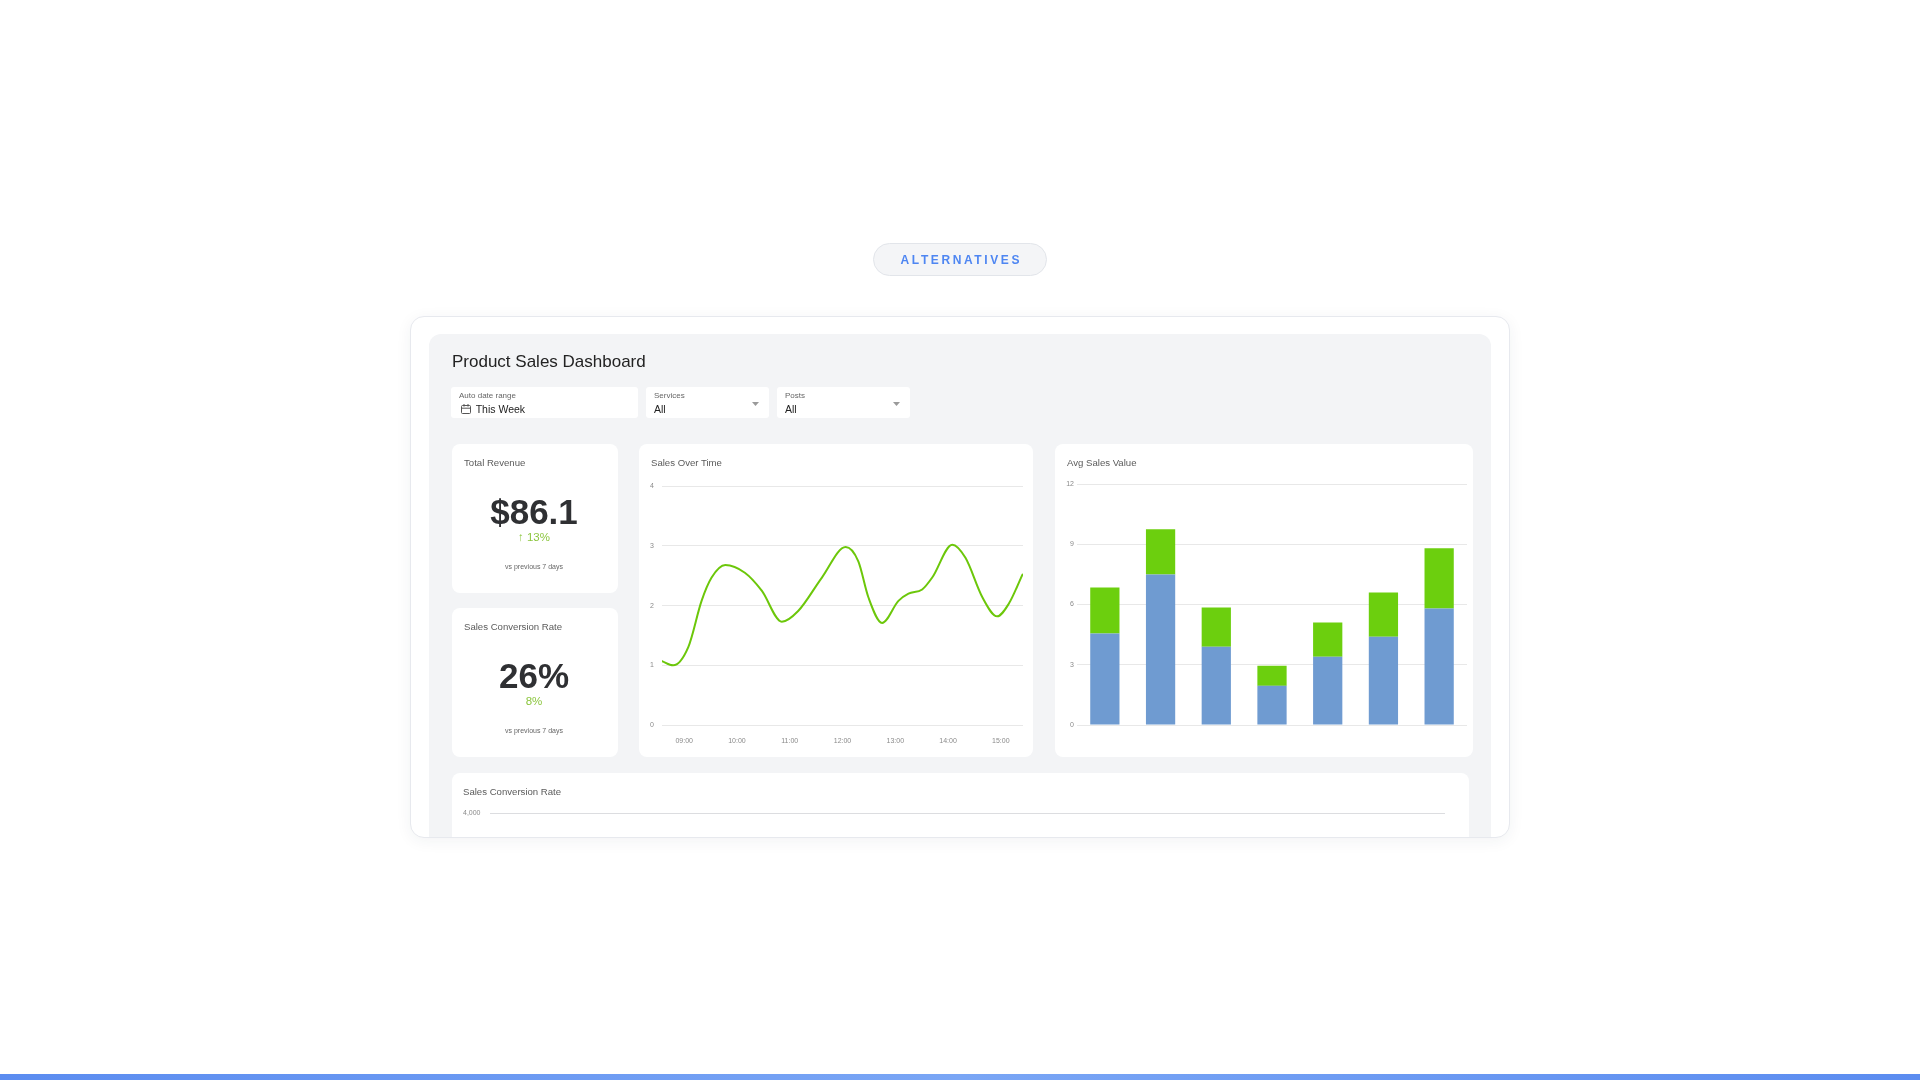 This screenshot has width=1920, height=1080. What do you see at coordinates (534, 538) in the screenshot?
I see `text: ↑ 13%` at bounding box center [534, 538].